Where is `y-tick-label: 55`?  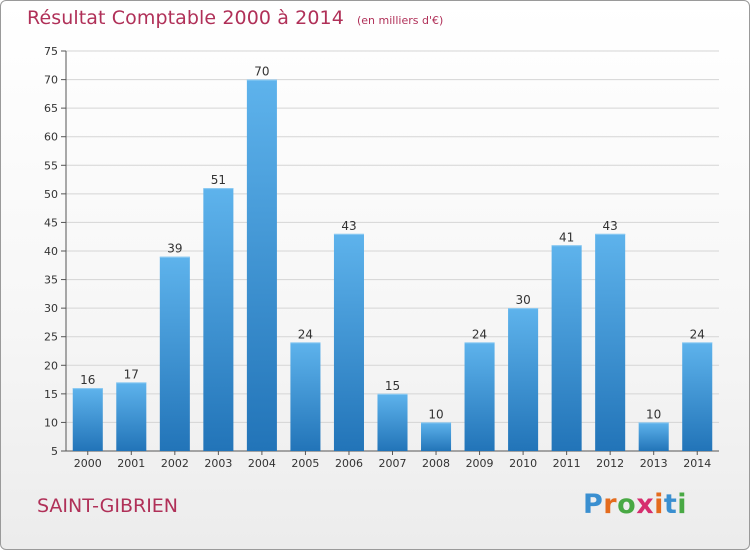
y-tick-label: 55 is located at coordinates (51, 165).